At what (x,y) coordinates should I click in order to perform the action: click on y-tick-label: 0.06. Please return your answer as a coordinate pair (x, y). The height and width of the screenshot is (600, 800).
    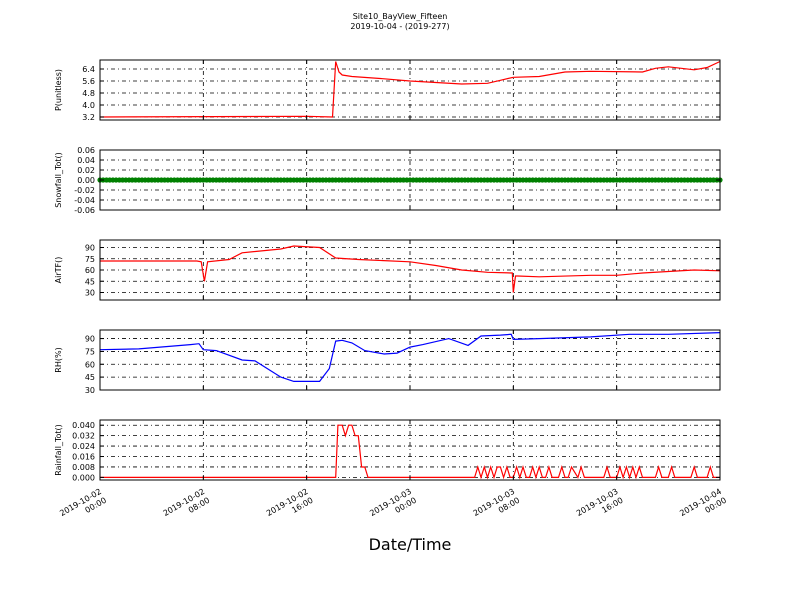
    Looking at the image, I should click on (86, 150).